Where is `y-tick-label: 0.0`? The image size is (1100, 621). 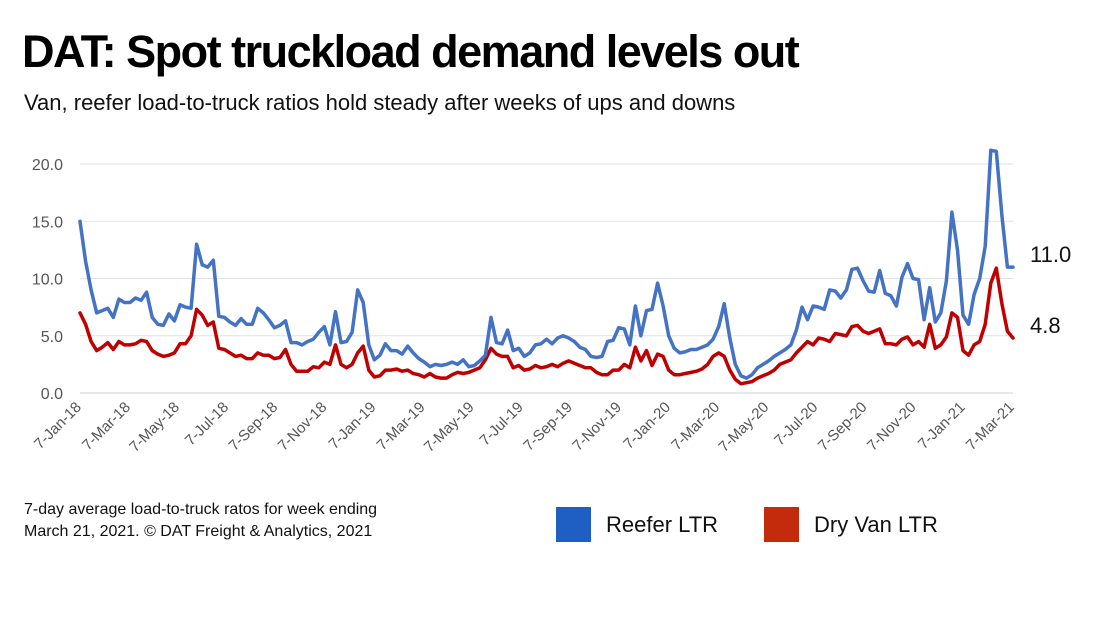
y-tick-label: 0.0 is located at coordinates (52, 394).